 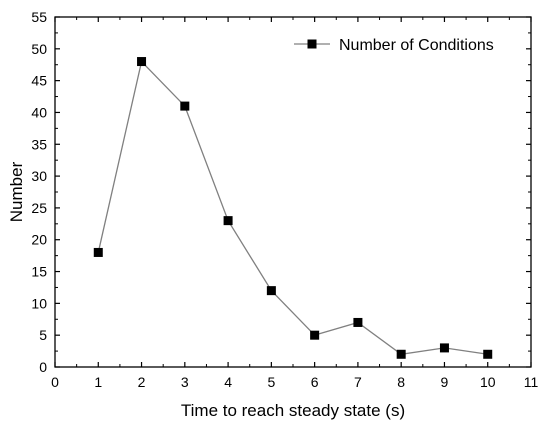 What do you see at coordinates (39, 81) in the screenshot?
I see `y-tick-label: 45` at bounding box center [39, 81].